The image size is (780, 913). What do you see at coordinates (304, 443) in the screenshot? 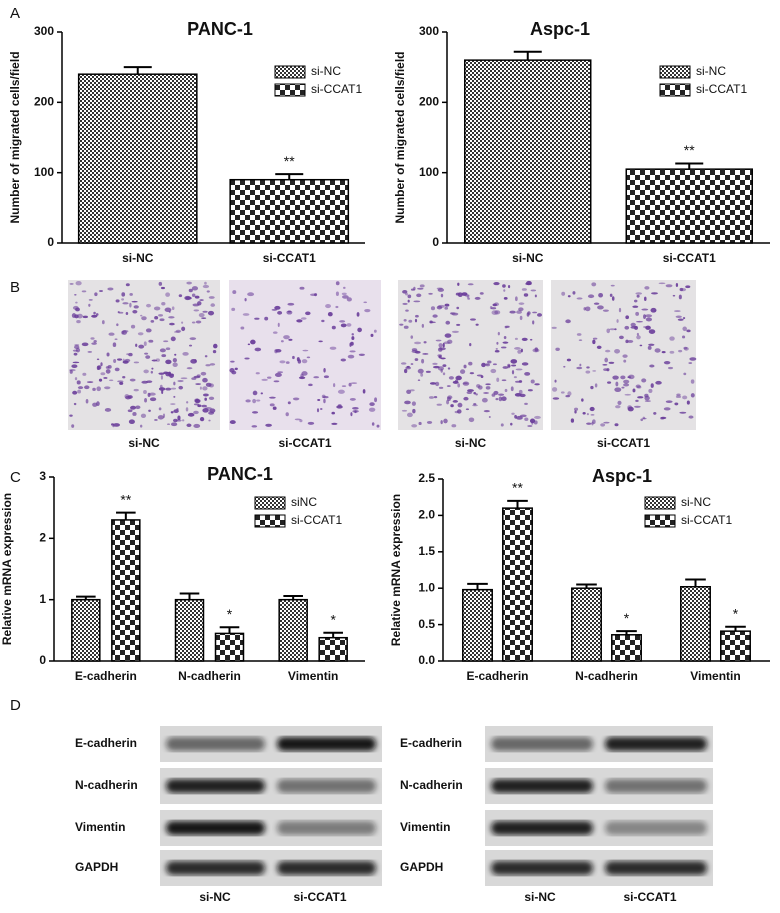
I see `micrograph-label: si-CCAT1` at bounding box center [304, 443].